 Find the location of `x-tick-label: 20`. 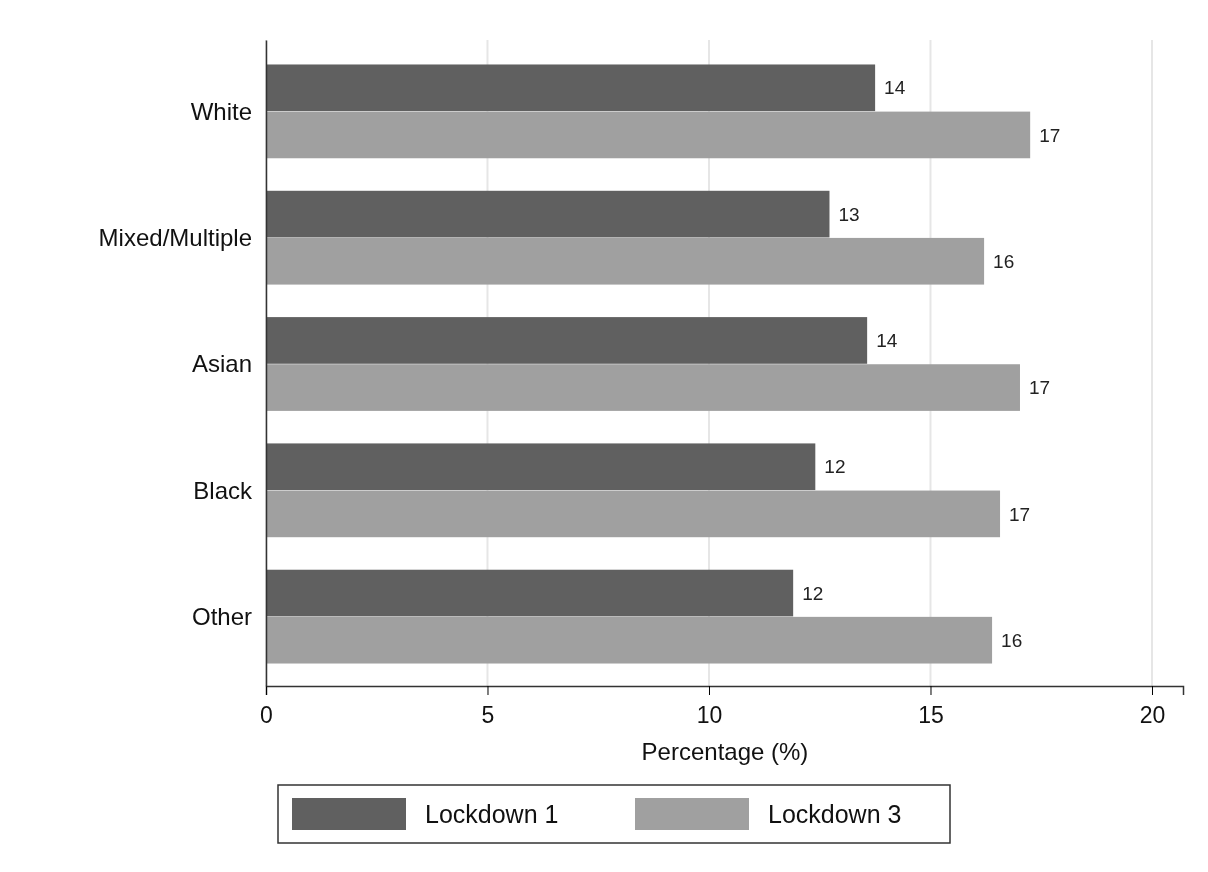

x-tick-label: 20 is located at coordinates (1152, 715).